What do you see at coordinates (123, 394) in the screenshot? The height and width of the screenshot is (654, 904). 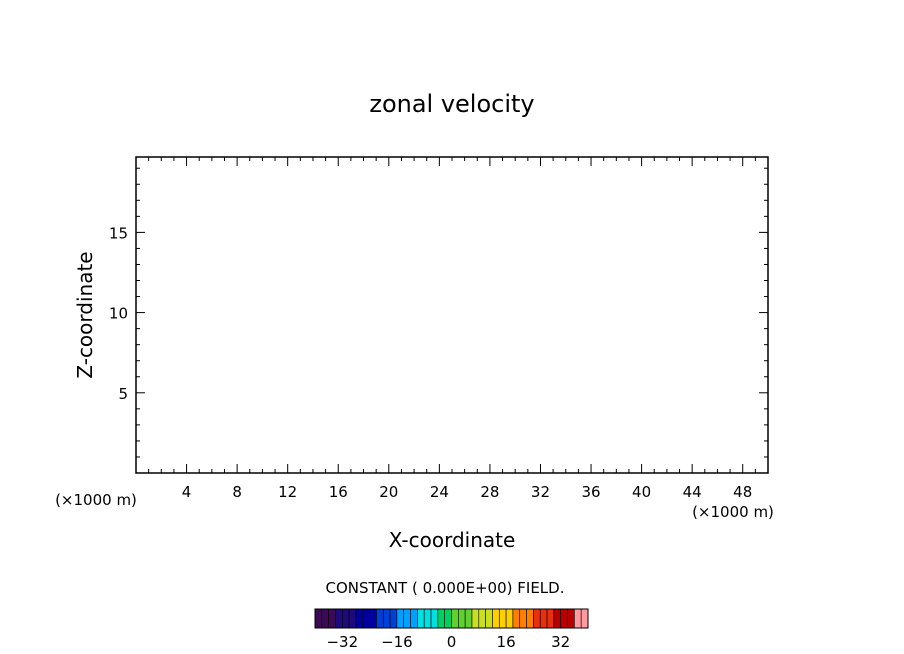 I see `y-tick-label: 5` at bounding box center [123, 394].